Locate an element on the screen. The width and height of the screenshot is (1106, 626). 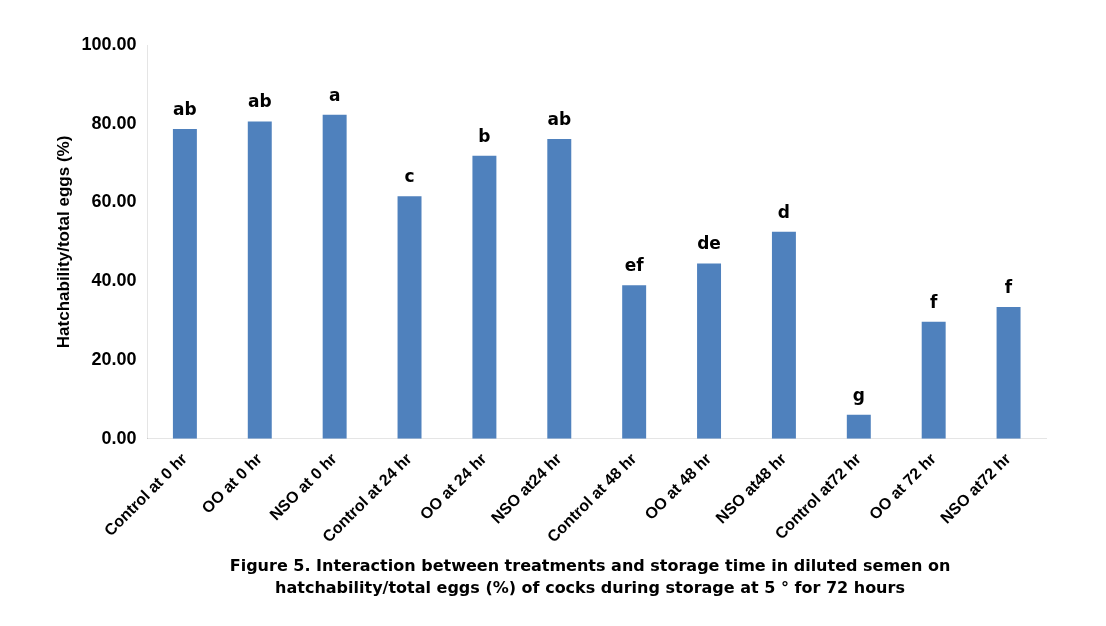
x-tick-label: OO at 72 hr is located at coordinates (902, 486).